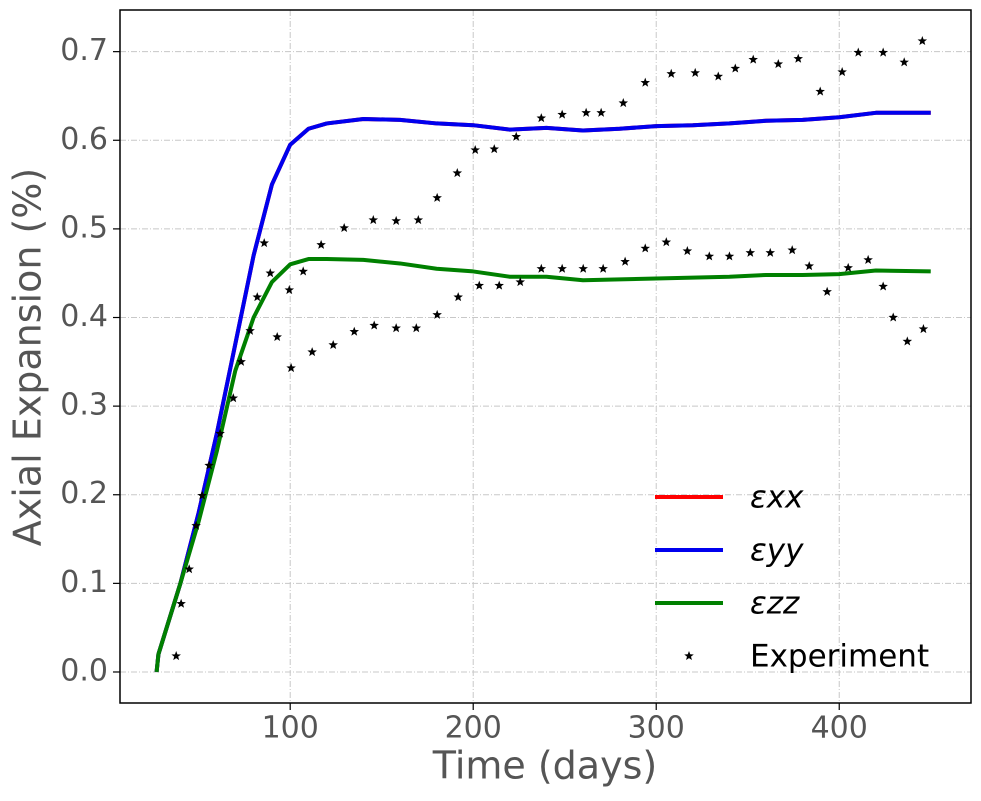 The image size is (981, 801). Describe the element at coordinates (839, 728) in the screenshot. I see `x-tick-label: 400` at that location.